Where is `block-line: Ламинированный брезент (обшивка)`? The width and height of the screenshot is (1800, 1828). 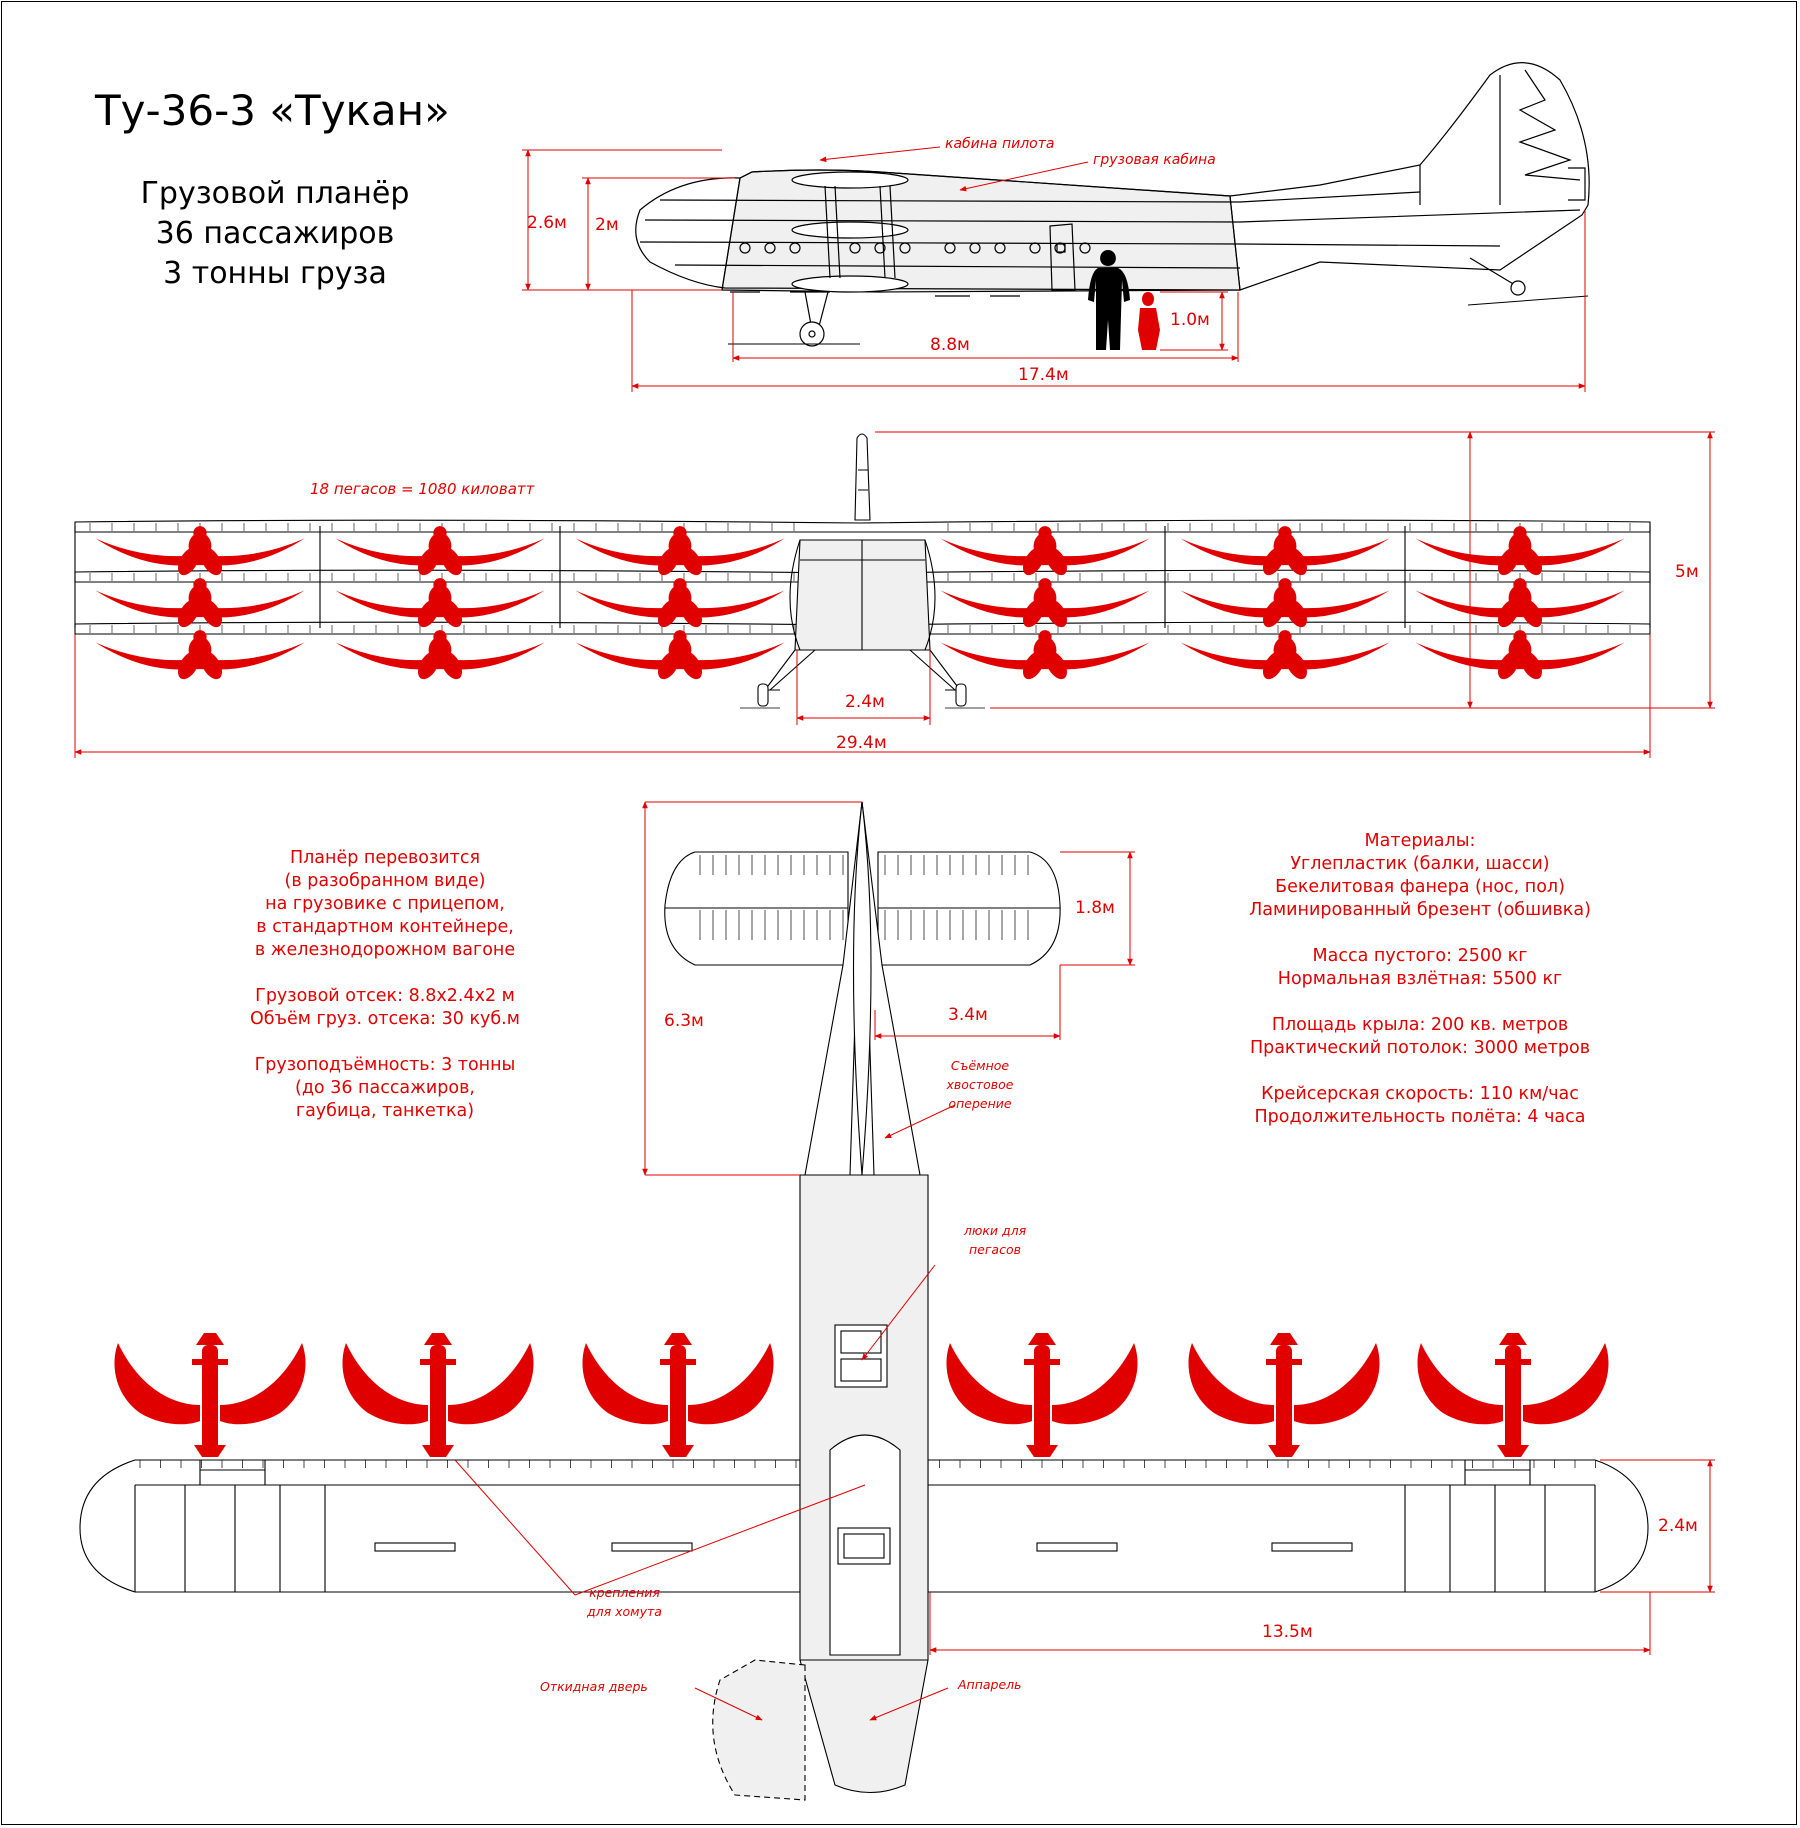
block-line: Ламинированный брезент (обшивка) is located at coordinates (1420, 910).